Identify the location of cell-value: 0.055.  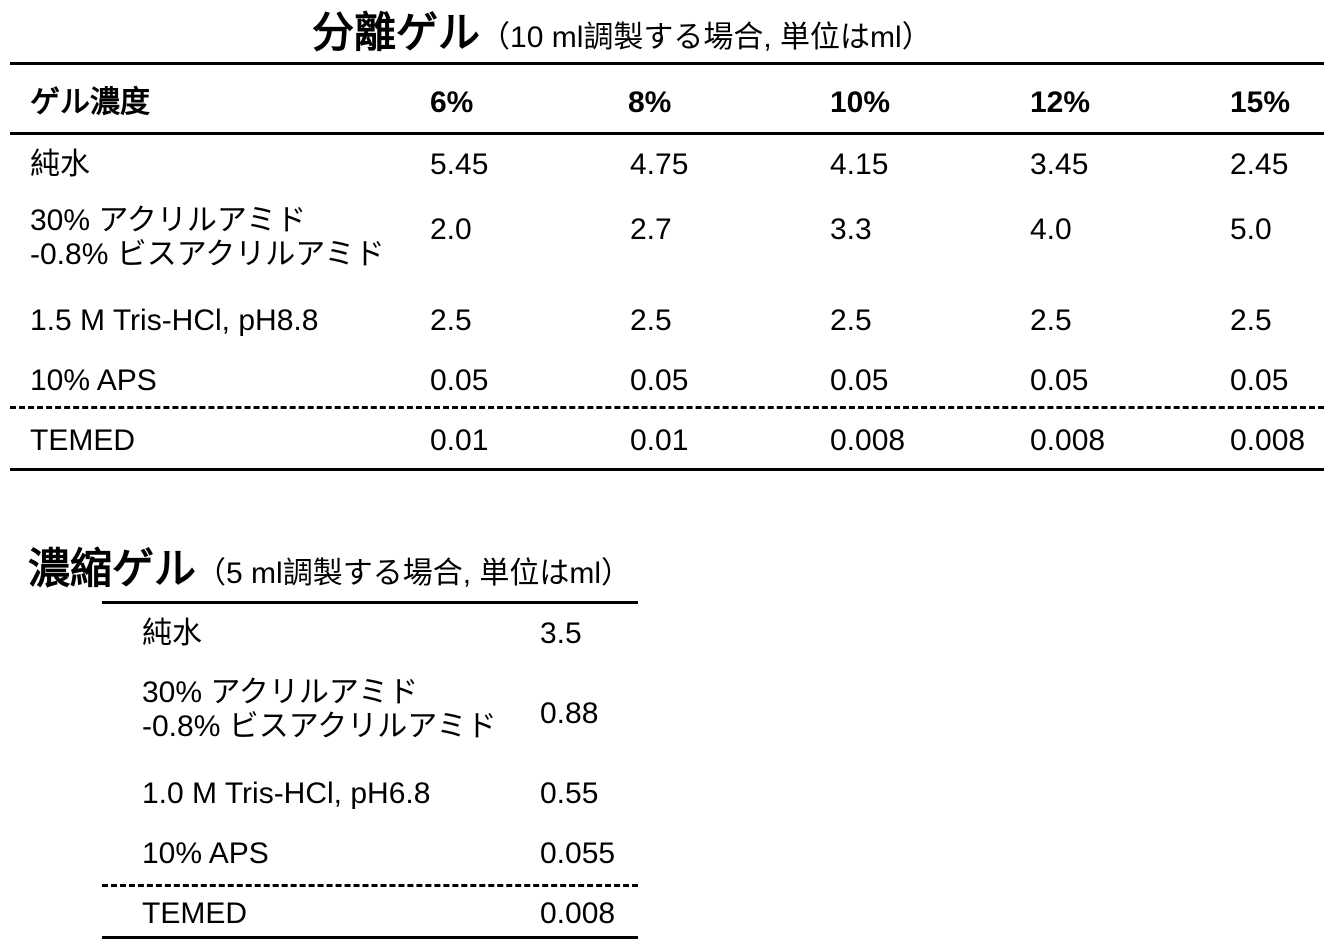
(578, 853).